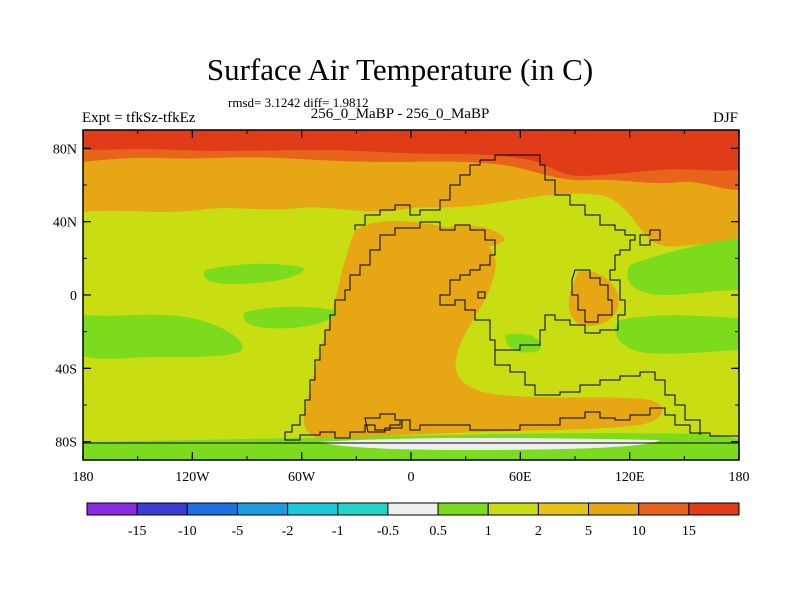  I want to click on coast-east-inner, so click(592, 296).